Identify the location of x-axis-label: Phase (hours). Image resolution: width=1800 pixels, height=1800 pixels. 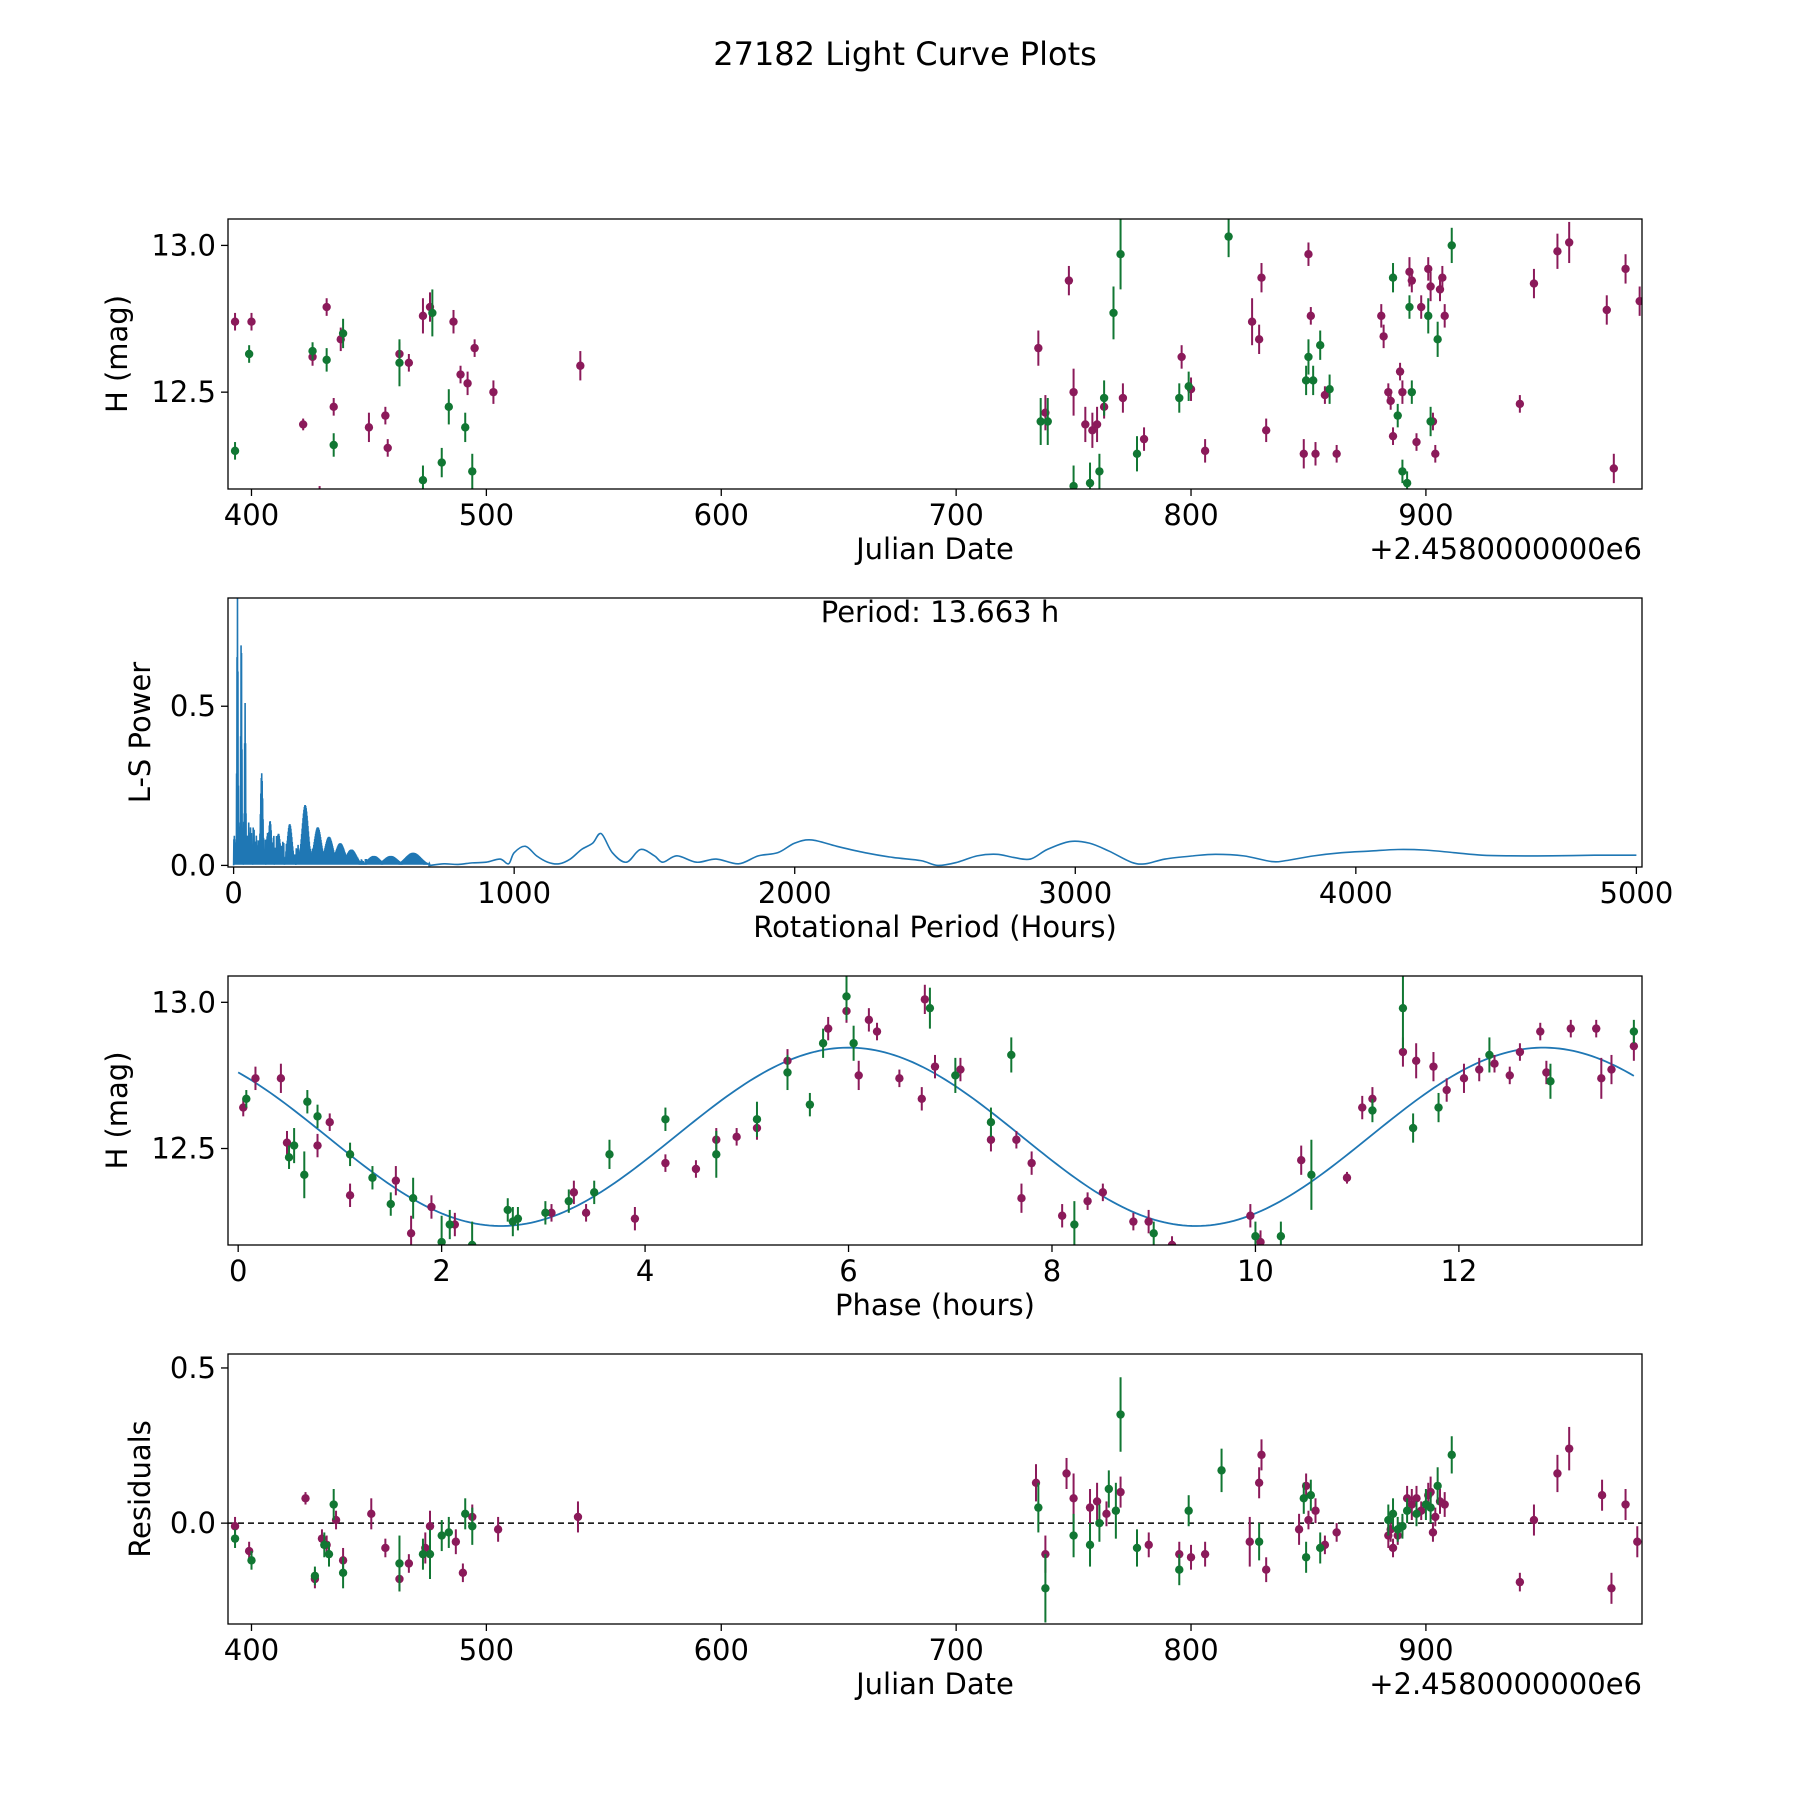
(935, 1305).